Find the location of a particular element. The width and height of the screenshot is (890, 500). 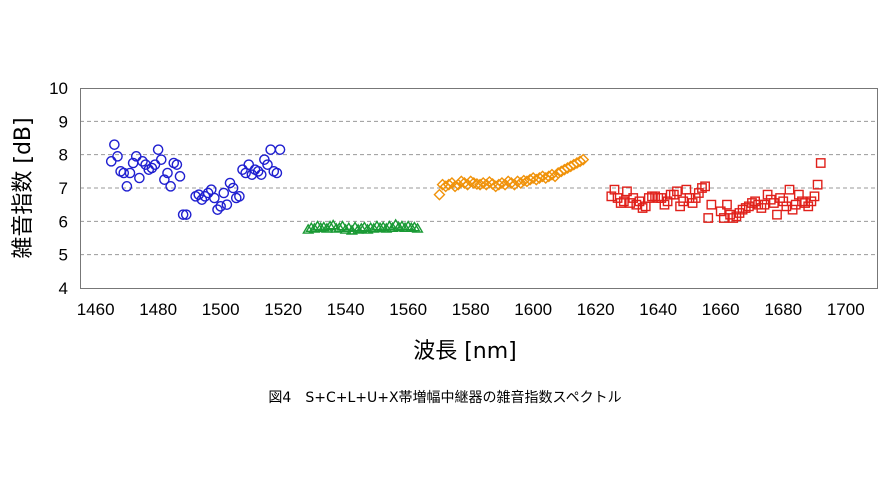

x-tick-label: 1460 is located at coordinates (96, 309).